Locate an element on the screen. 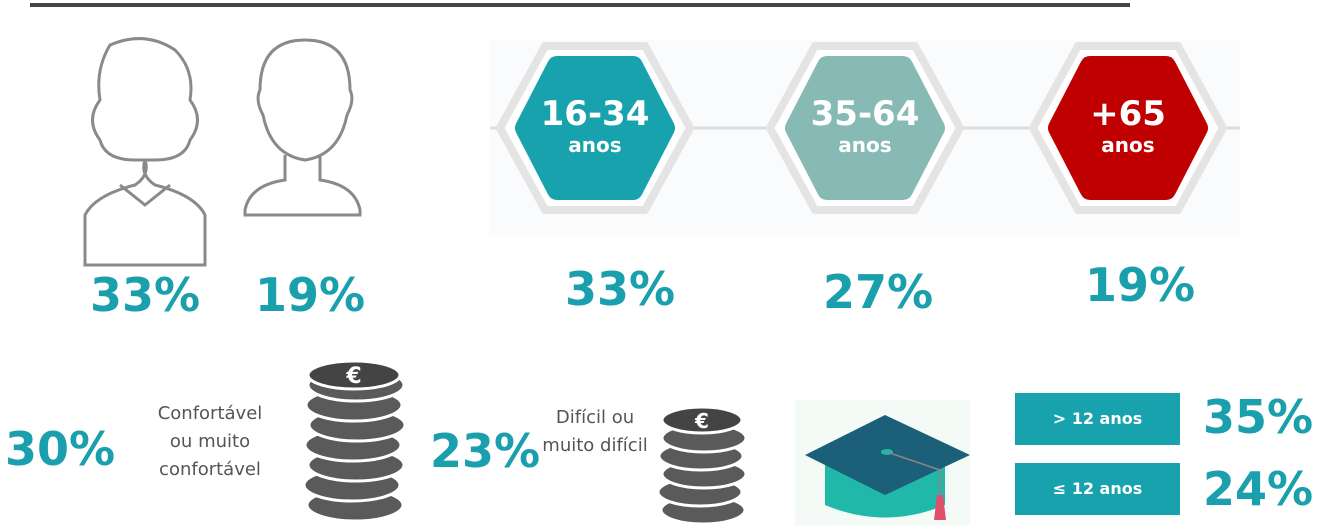 The image size is (1333, 530). edu-label: > 12 anos is located at coordinates (1097, 419).